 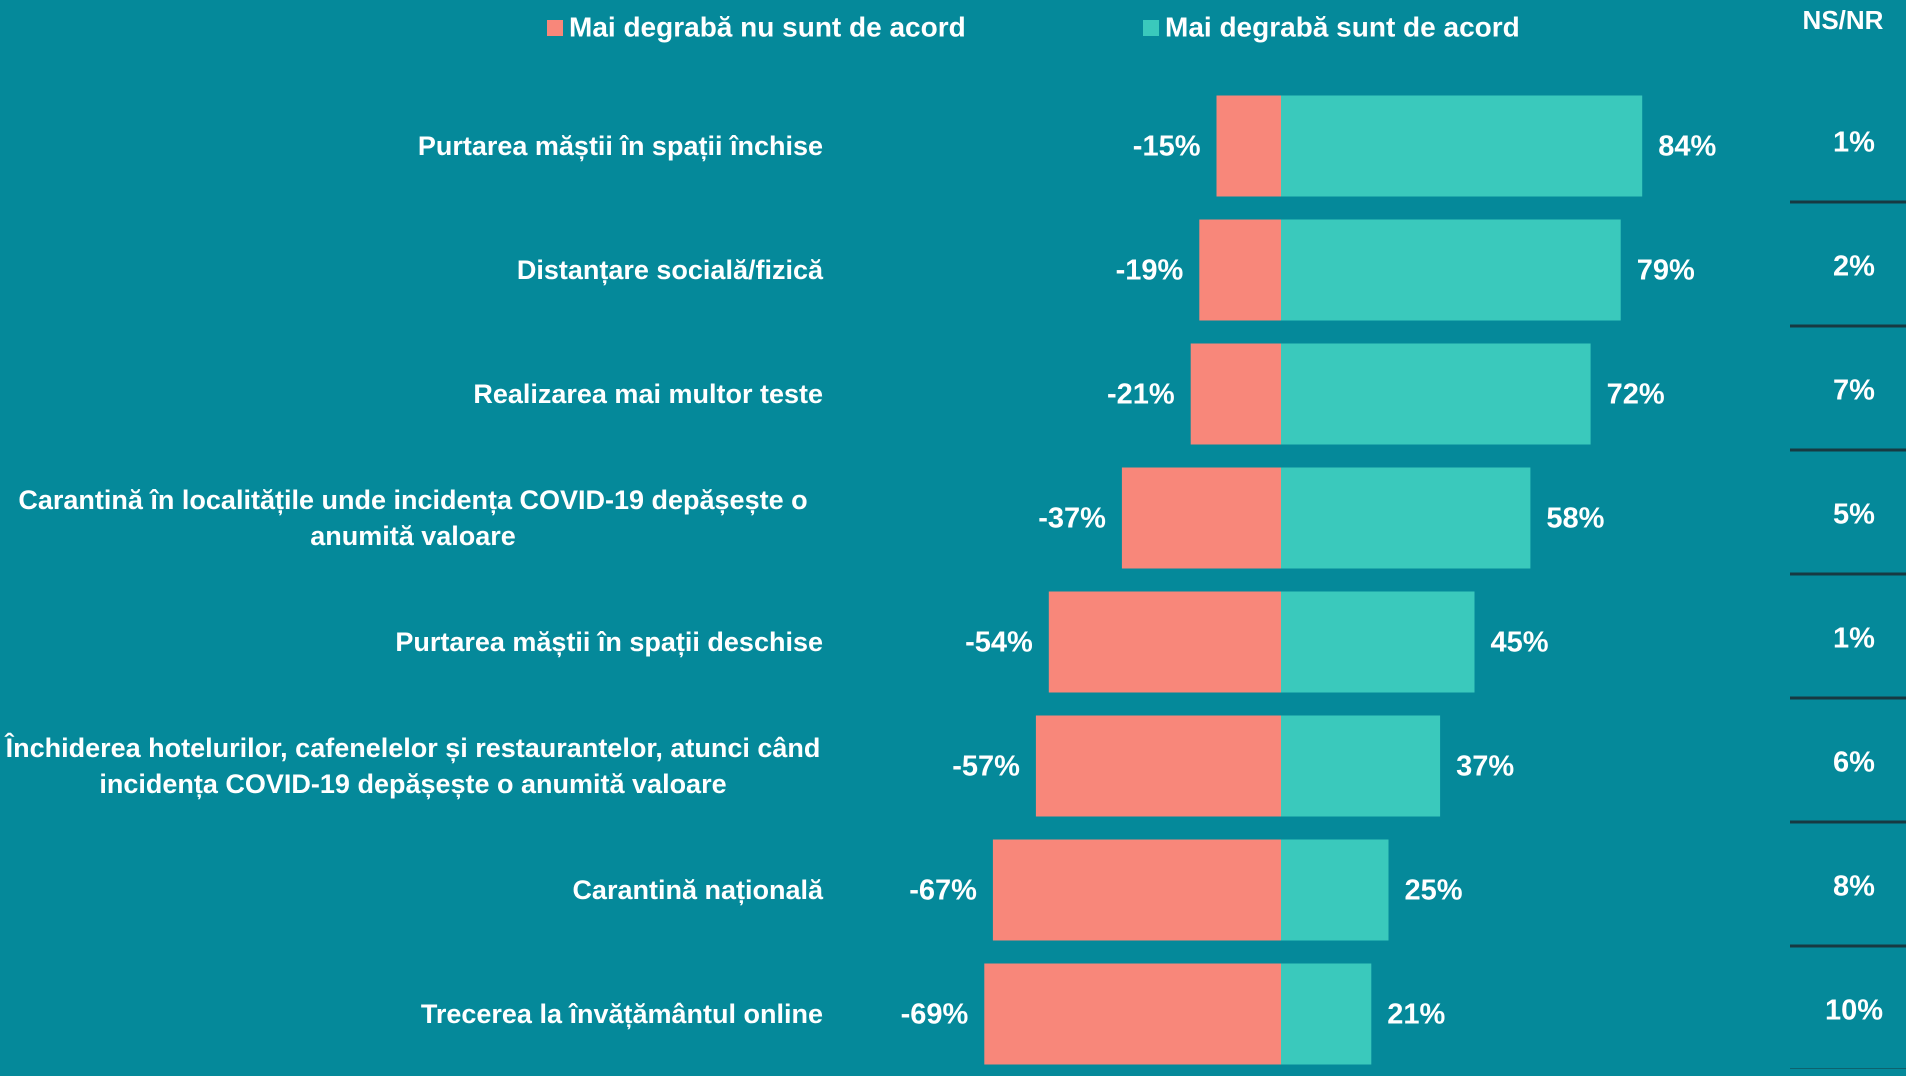 What do you see at coordinates (999, 643) in the screenshot?
I see `data-label: -54%` at bounding box center [999, 643].